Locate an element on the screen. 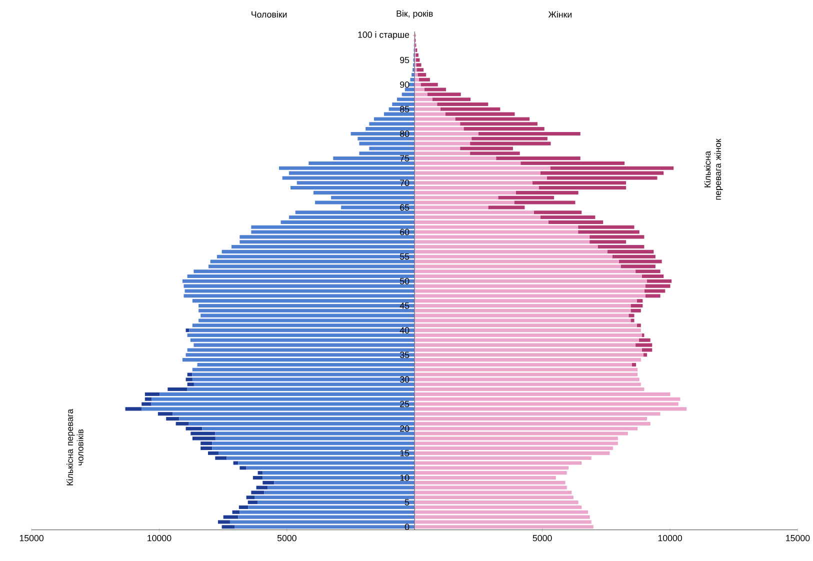 Image resolution: width=813 pixels, height=561 pixels. text: Чоловіки is located at coordinates (269, 14).